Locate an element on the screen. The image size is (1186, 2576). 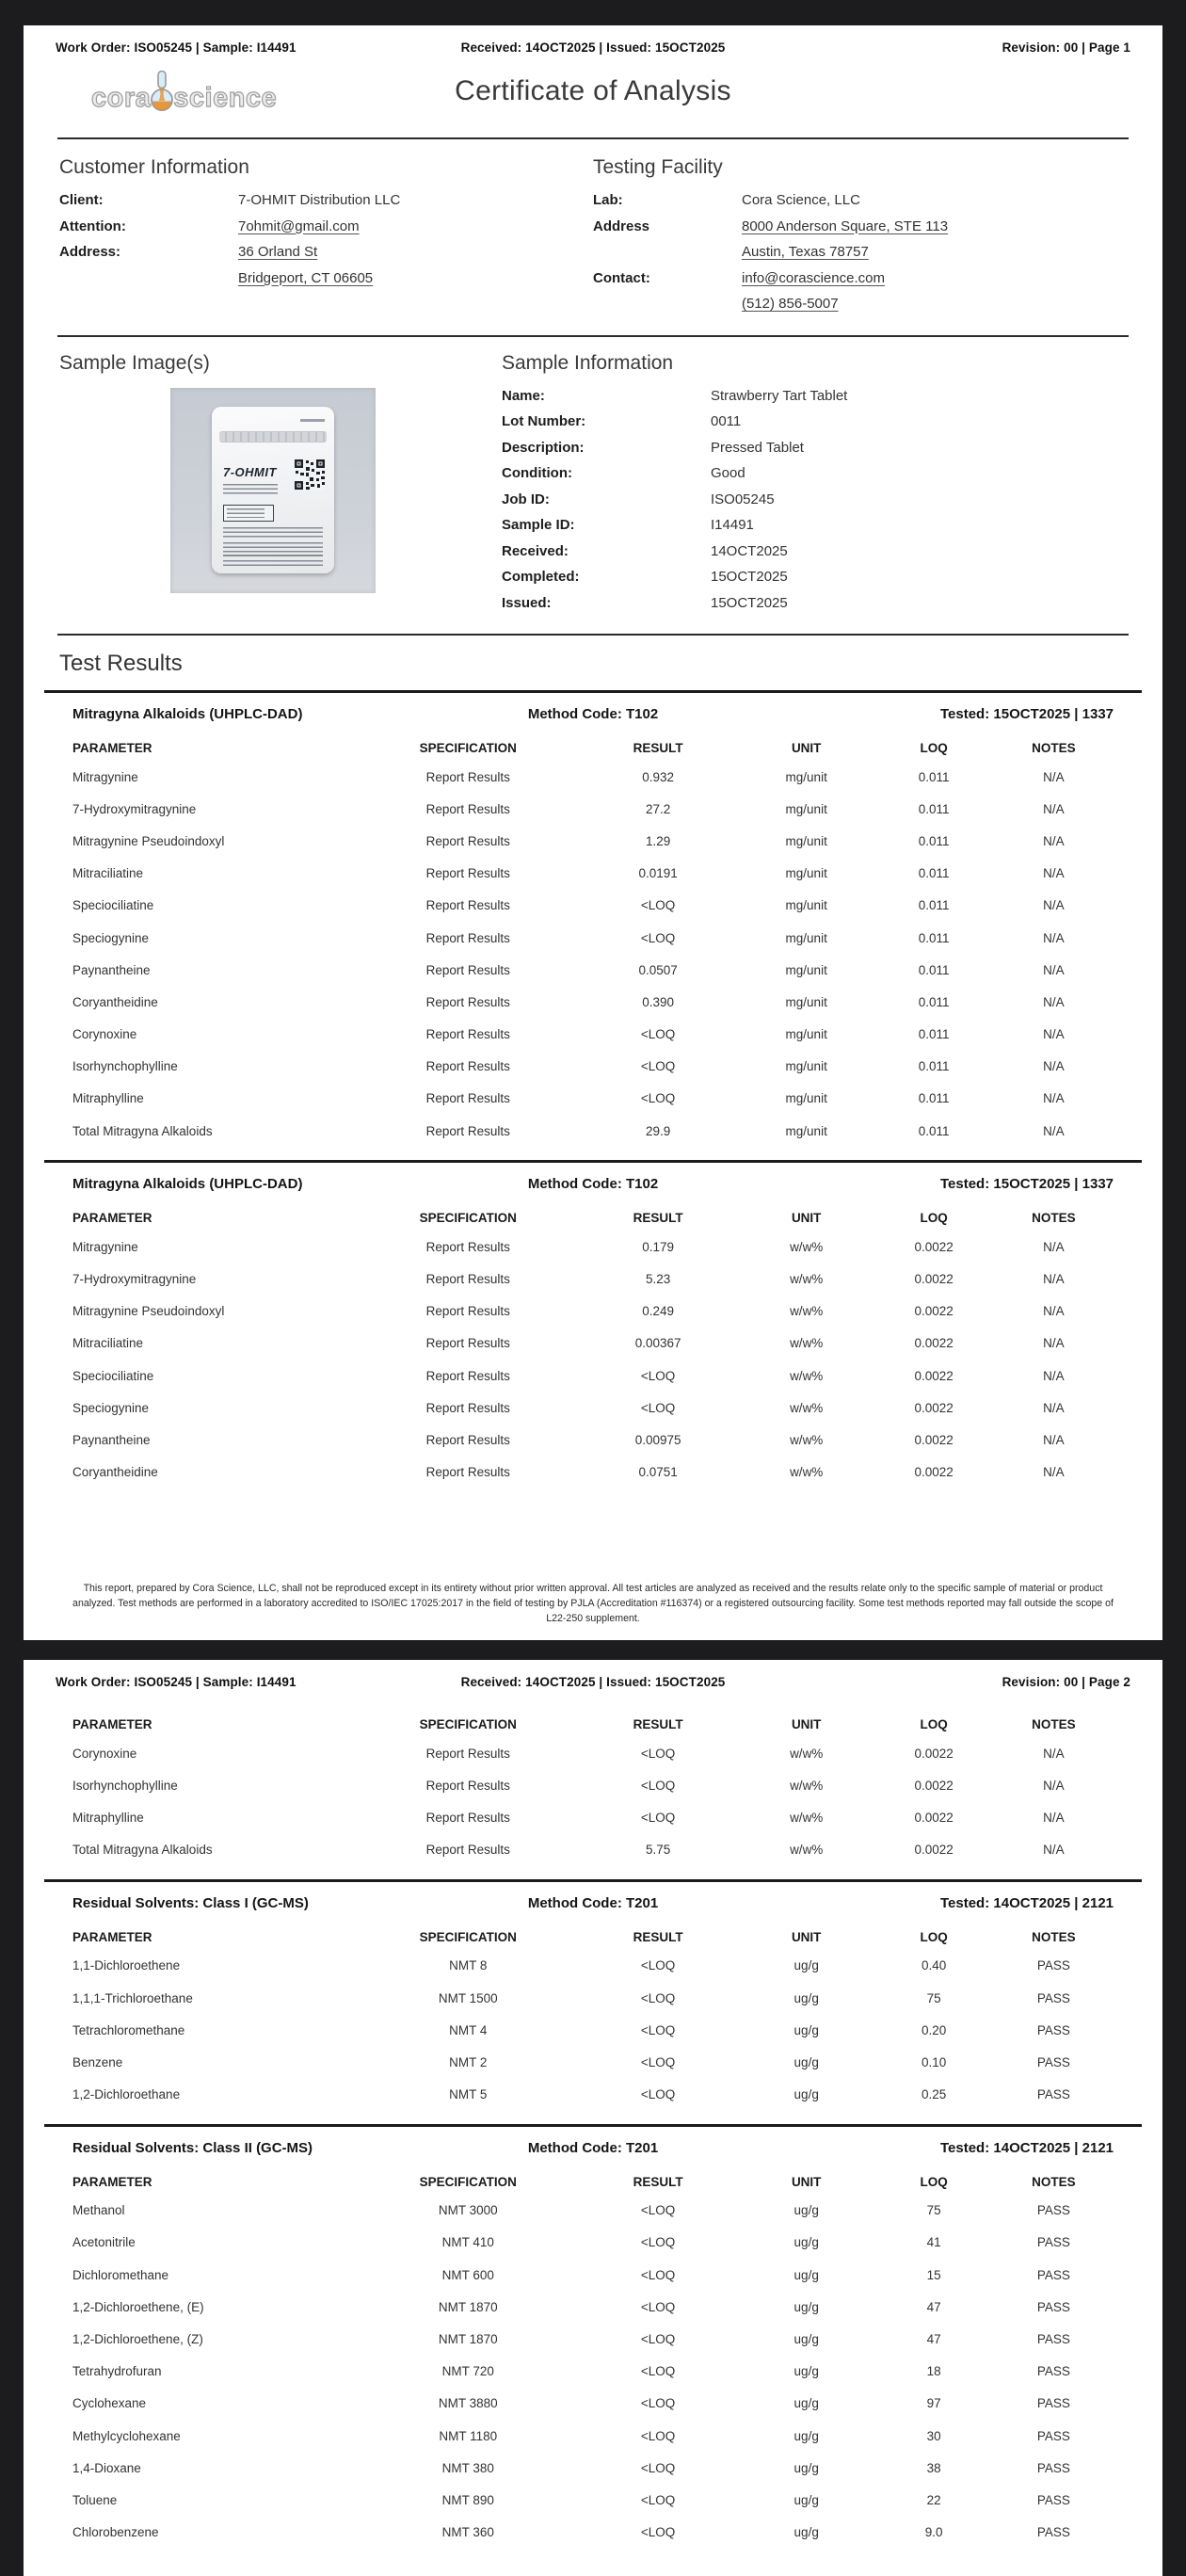
cell-result: 0.0191 is located at coordinates (658, 873).